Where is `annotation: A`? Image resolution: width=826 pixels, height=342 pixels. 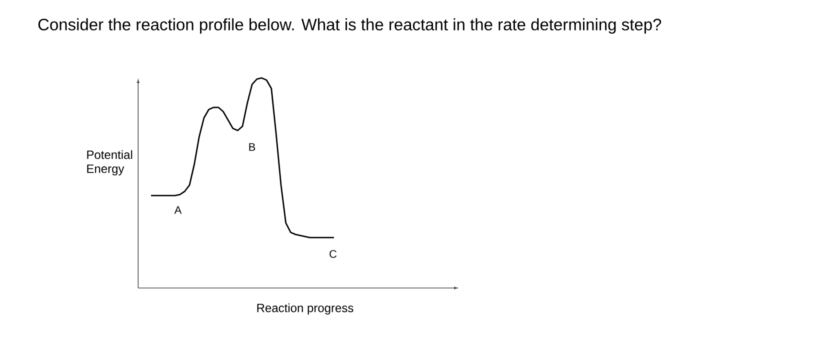
annotation: A is located at coordinates (178, 210).